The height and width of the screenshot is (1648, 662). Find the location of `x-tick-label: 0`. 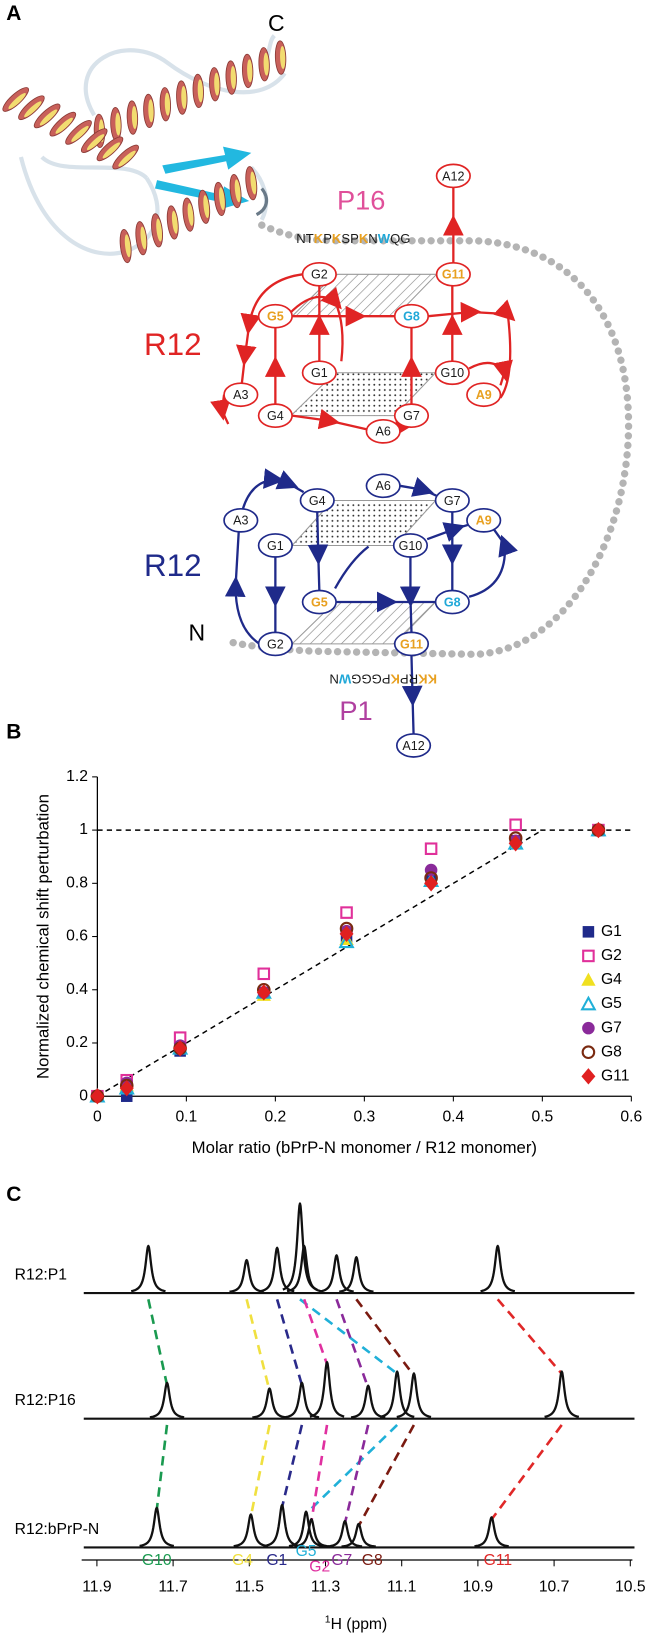

x-tick-label: 0 is located at coordinates (97, 1116).